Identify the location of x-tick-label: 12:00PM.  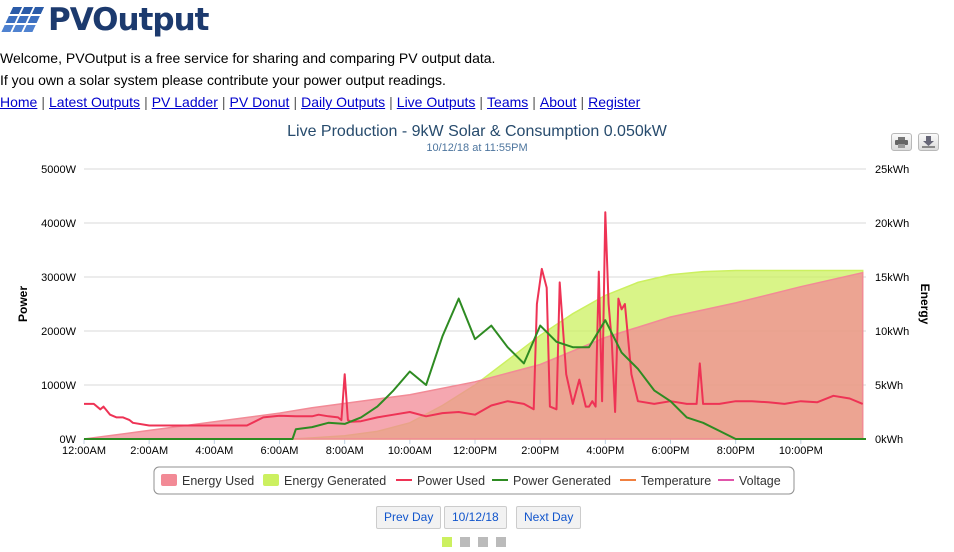
(475, 451).